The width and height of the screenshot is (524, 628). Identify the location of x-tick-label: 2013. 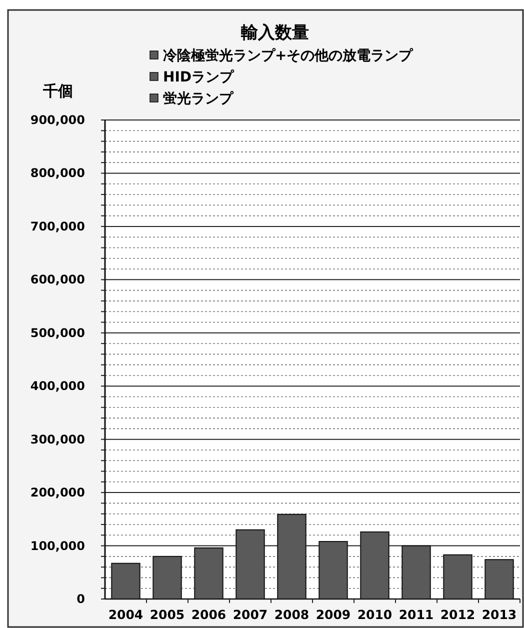
(499, 614).